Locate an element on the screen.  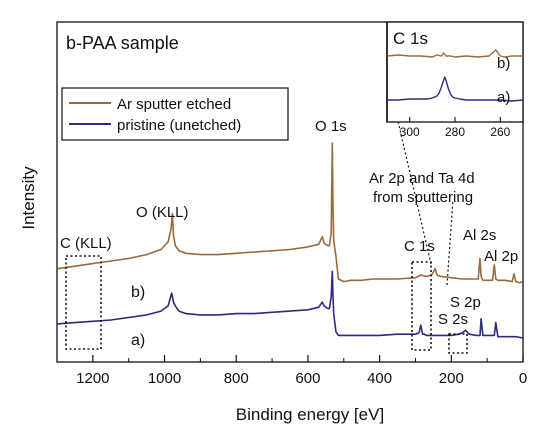
annotation-o-1s: O 1s is located at coordinates (331, 126).